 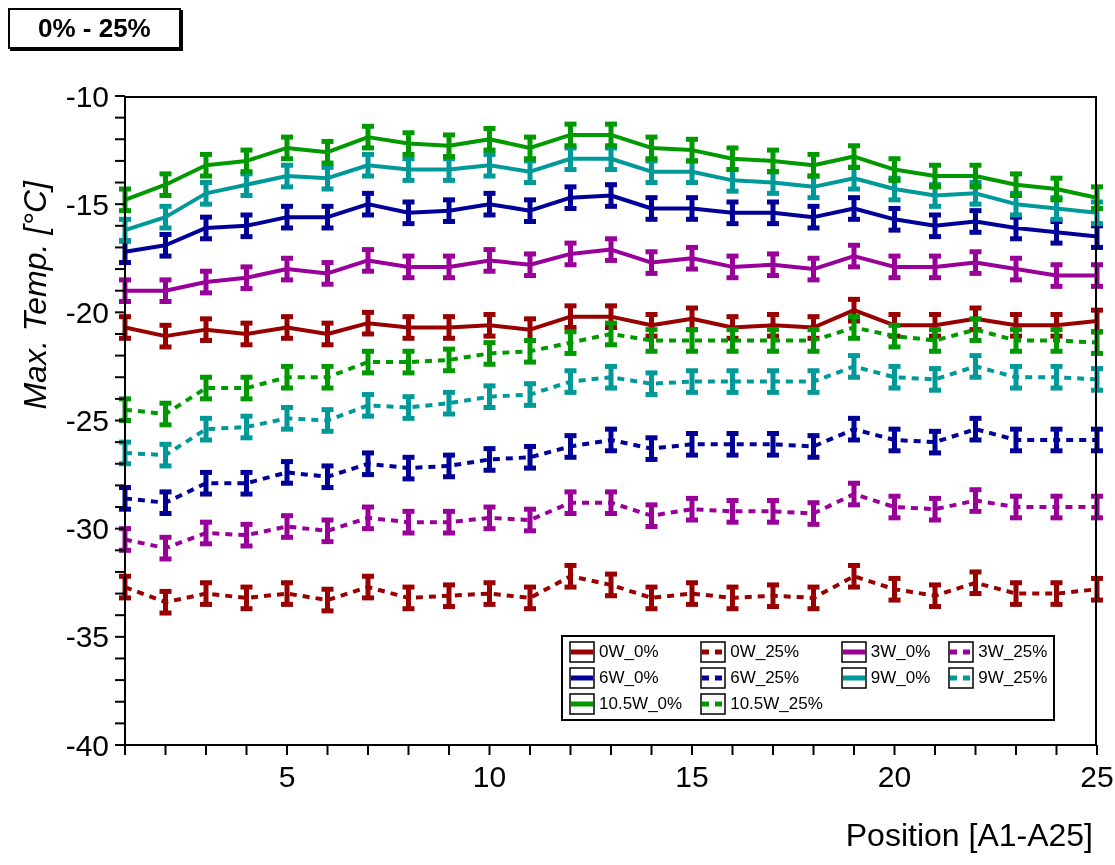 I want to click on x-axis-title: Position [A1-A25], so click(x=969, y=835).